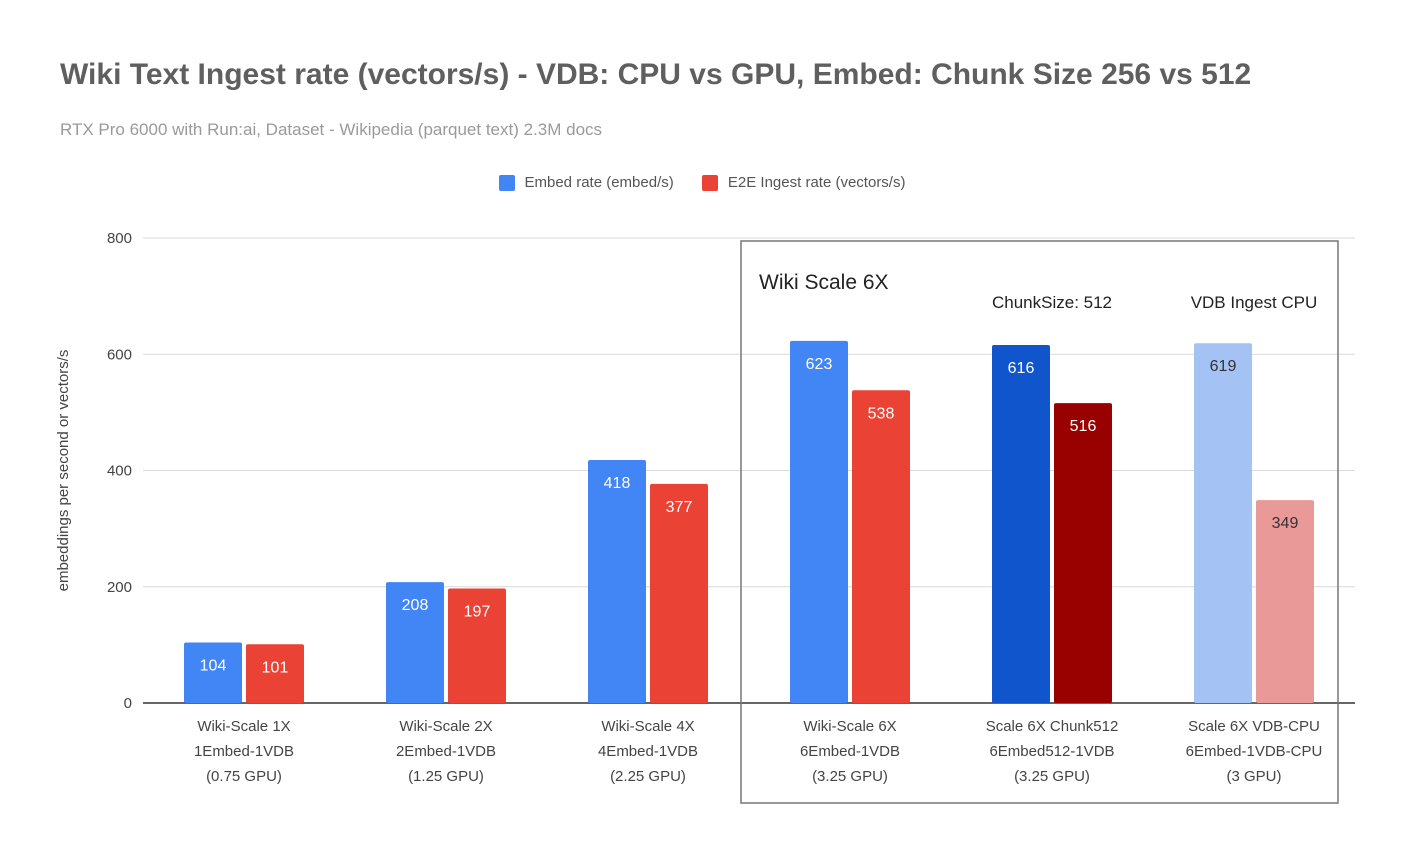  Describe the element at coordinates (819, 364) in the screenshot. I see `data-label-embed: 623` at that location.